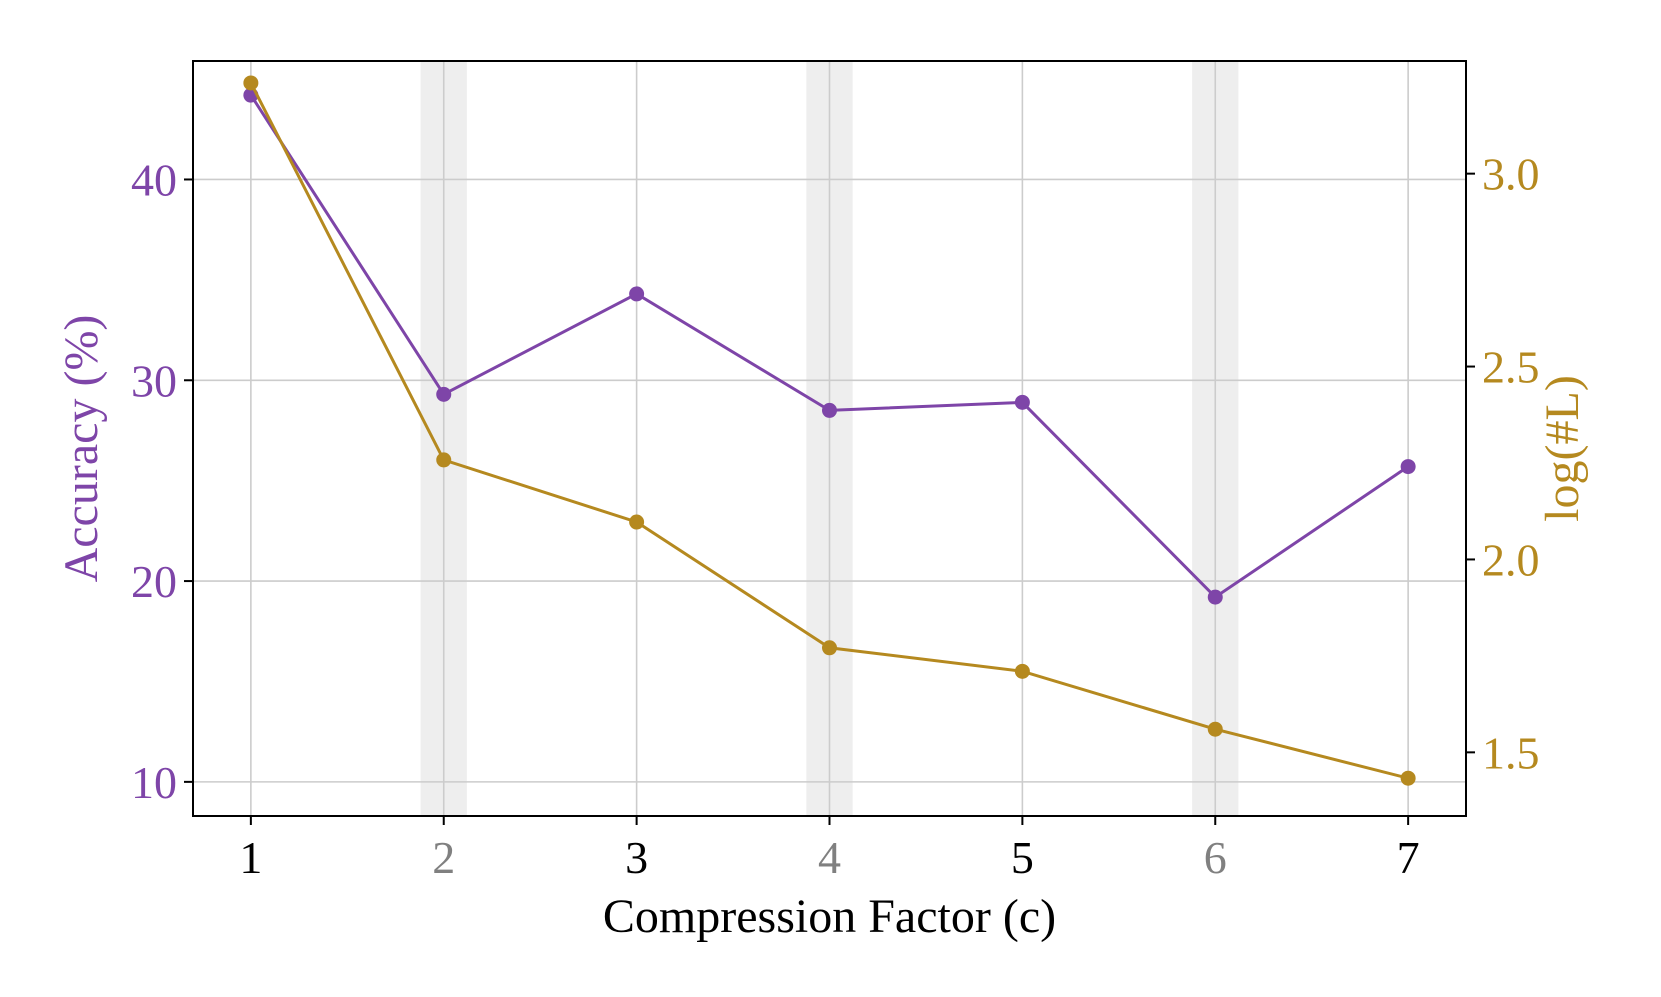 This screenshot has width=1661, height=997. Describe the element at coordinates (1562, 448) in the screenshot. I see `y-axis-title-right: log(#L)` at that location.